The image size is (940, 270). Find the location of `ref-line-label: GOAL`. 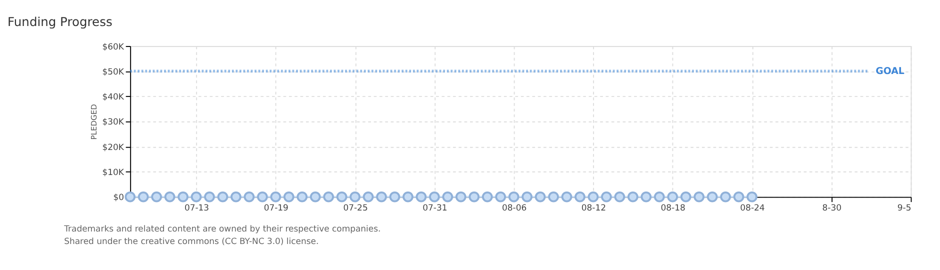

ref-line-label: GOAL is located at coordinates (890, 71).